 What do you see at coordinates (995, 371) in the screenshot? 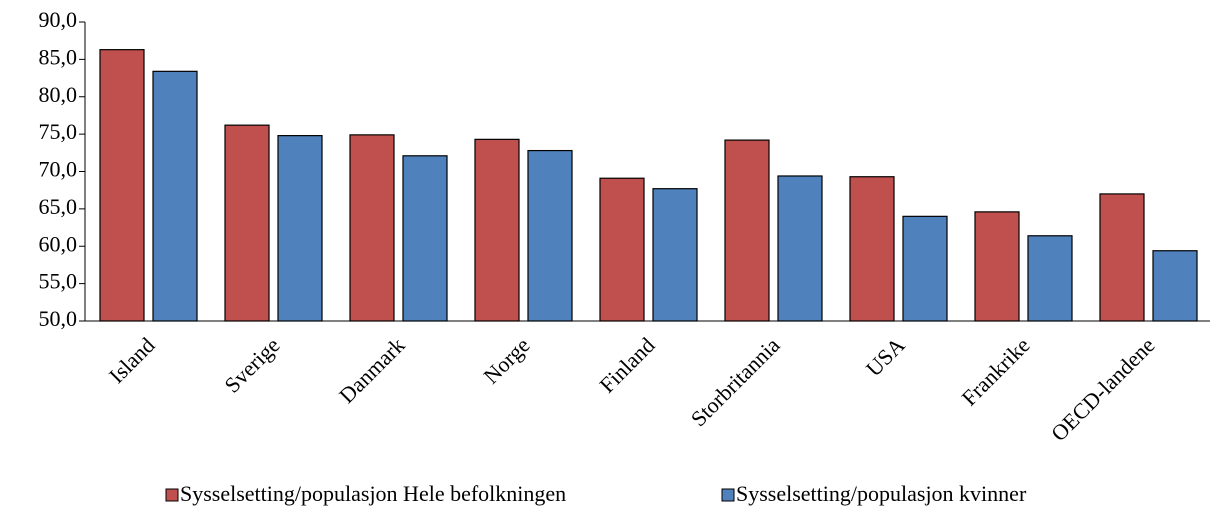
I see `x-tick-label: Frankrike` at bounding box center [995, 371].